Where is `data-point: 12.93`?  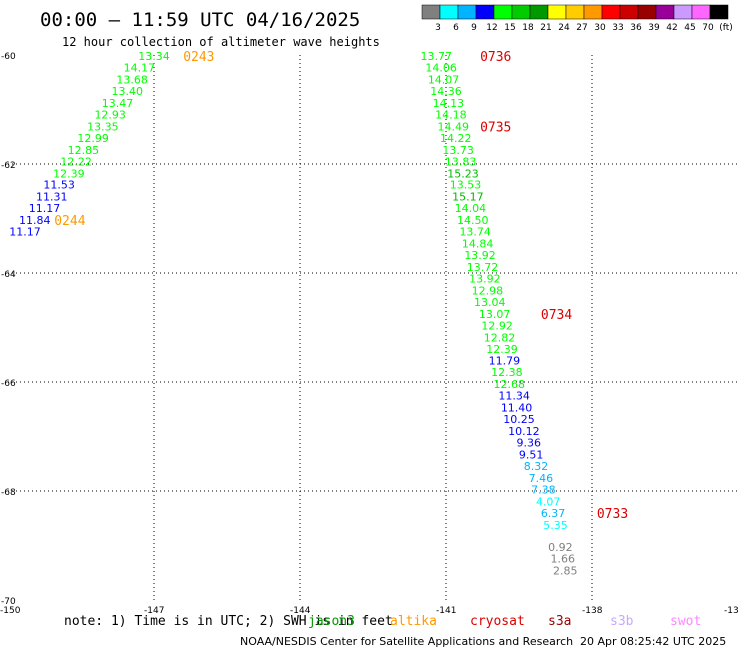
data-point: 12.93 is located at coordinates (110, 114).